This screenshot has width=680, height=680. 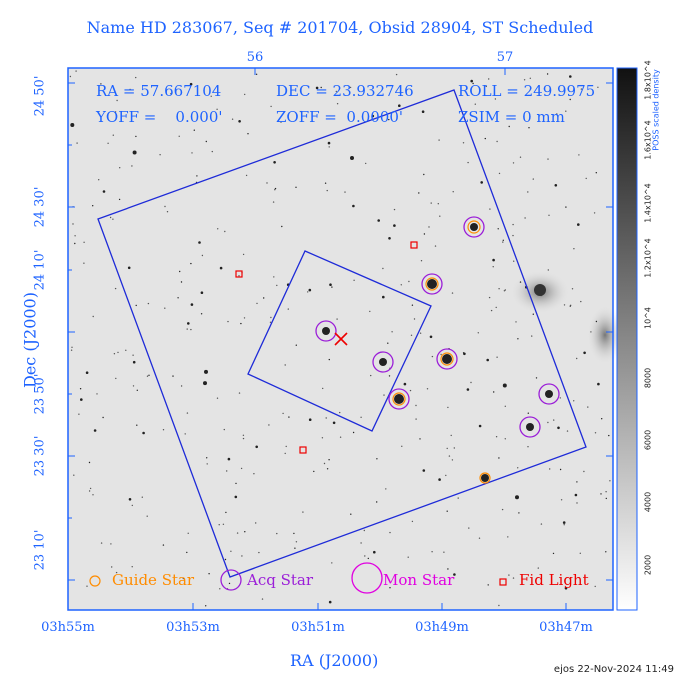 What do you see at coordinates (340, 117) in the screenshot?
I see `zoff-readout: ZOFF = 0.0000'` at bounding box center [340, 117].